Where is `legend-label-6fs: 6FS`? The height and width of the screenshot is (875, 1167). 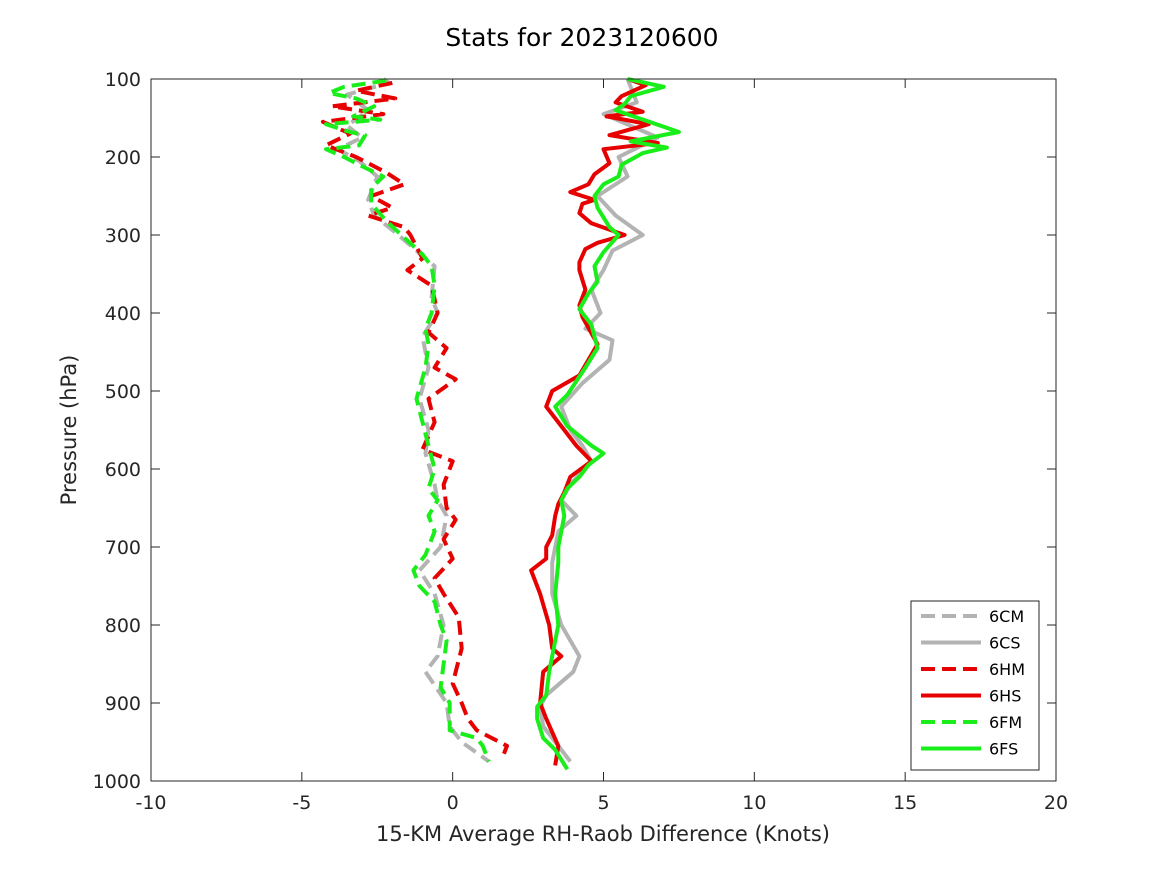
legend-label-6fs: 6FS is located at coordinates (1003, 749).